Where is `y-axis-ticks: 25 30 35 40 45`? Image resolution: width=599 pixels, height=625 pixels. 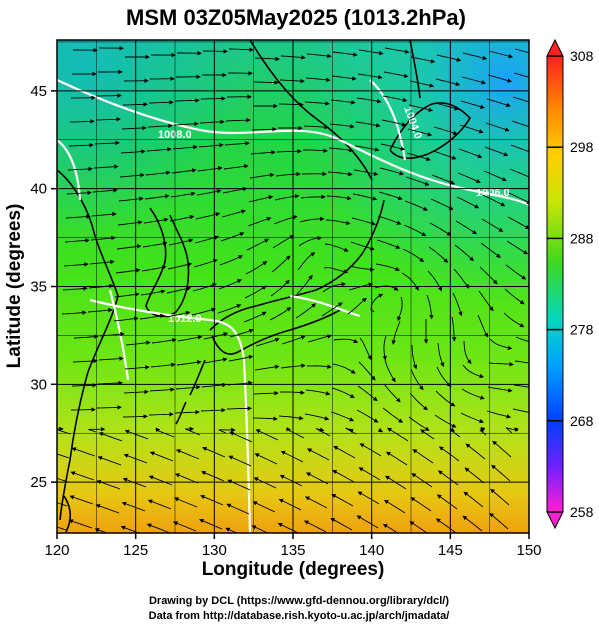
y-axis-ticks: 25 30 35 40 45 is located at coordinates (43, 287).